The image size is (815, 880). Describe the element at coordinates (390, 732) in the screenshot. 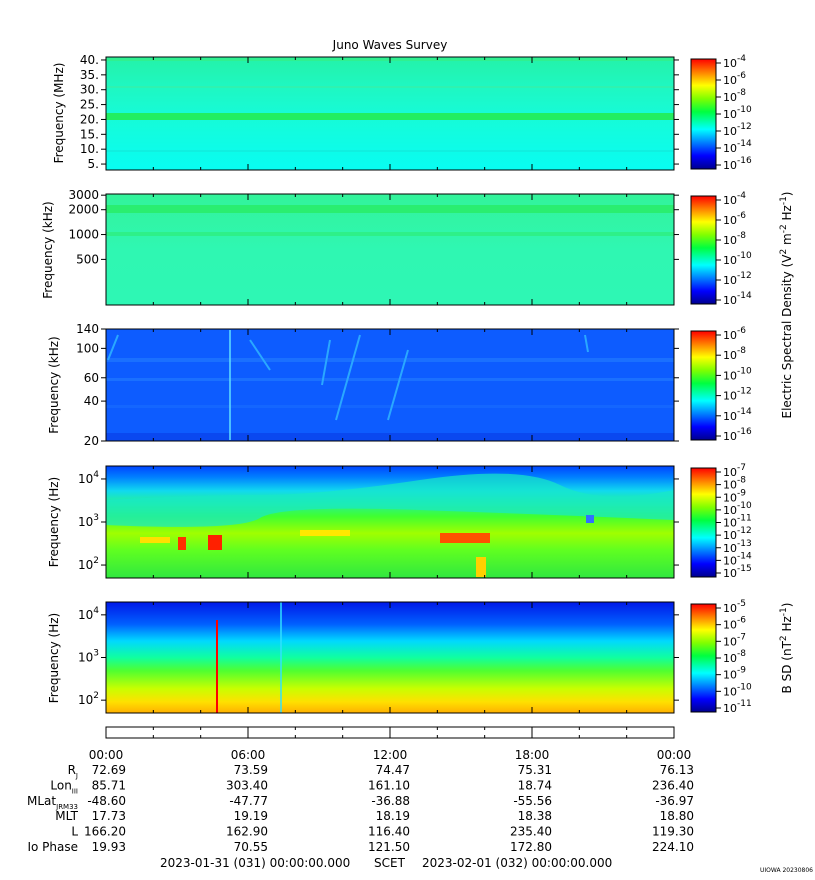

I see `time-axis-strip` at that location.